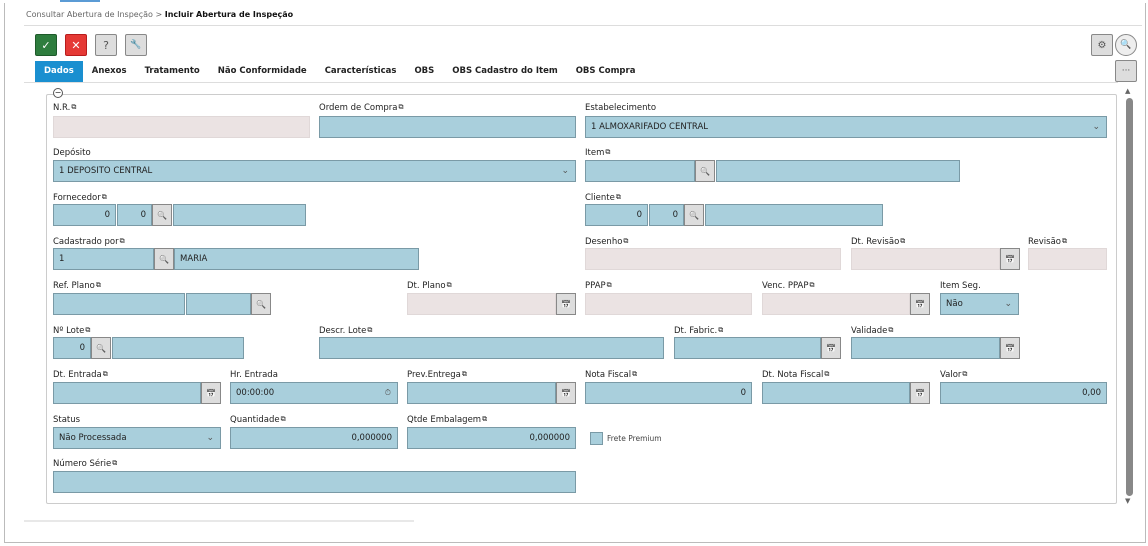 Image resolution: width=1148 pixels, height=546 pixels. What do you see at coordinates (262, 71) in the screenshot?
I see `tab-nao-conformidade: Não Conformidade` at bounding box center [262, 71].